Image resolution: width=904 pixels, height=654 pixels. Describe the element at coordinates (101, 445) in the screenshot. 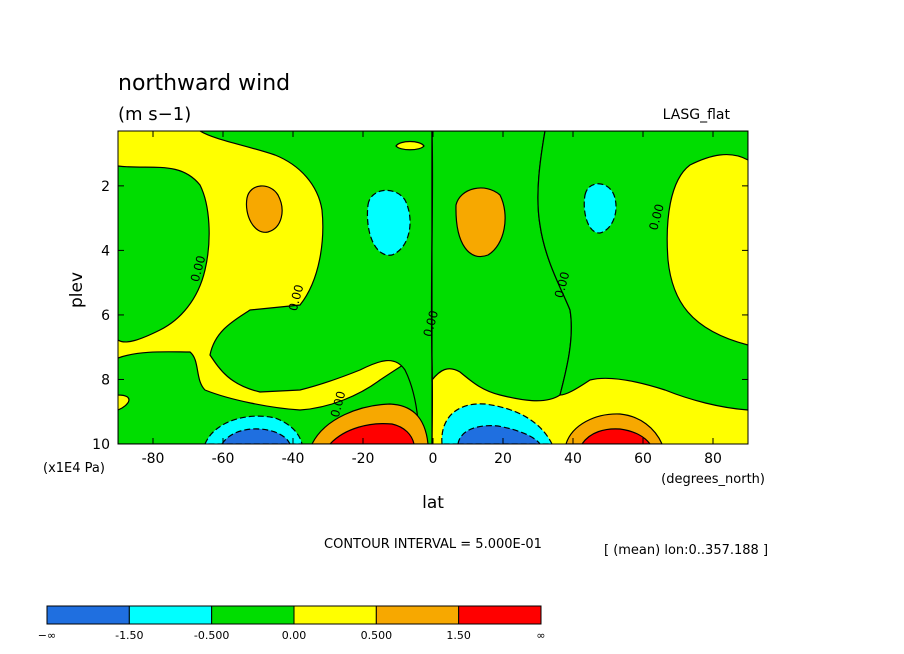

I see `y-tick-label: 10` at that location.